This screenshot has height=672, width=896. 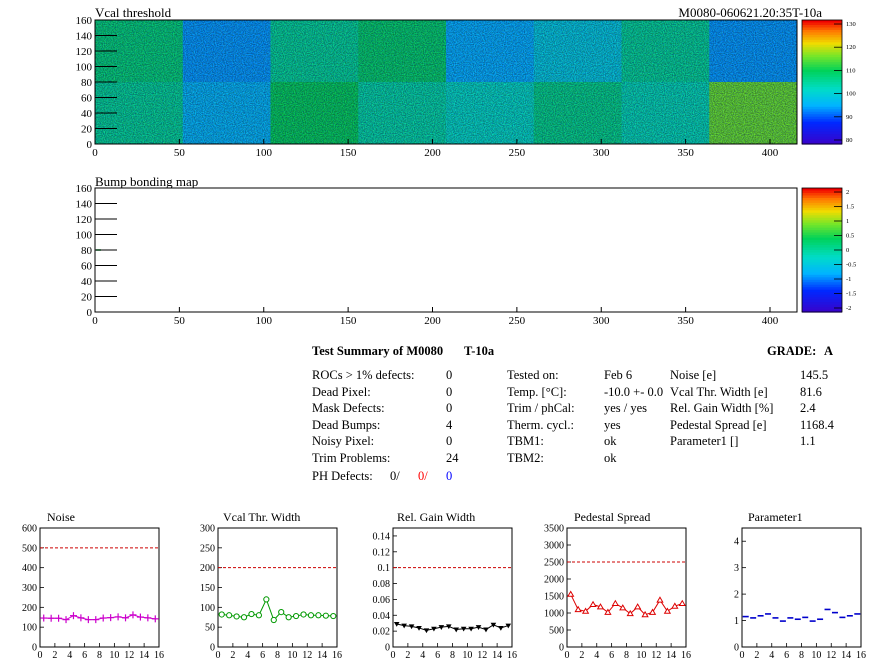 I want to click on small-plot-y-tick-label: 3500, so click(x=554, y=529).